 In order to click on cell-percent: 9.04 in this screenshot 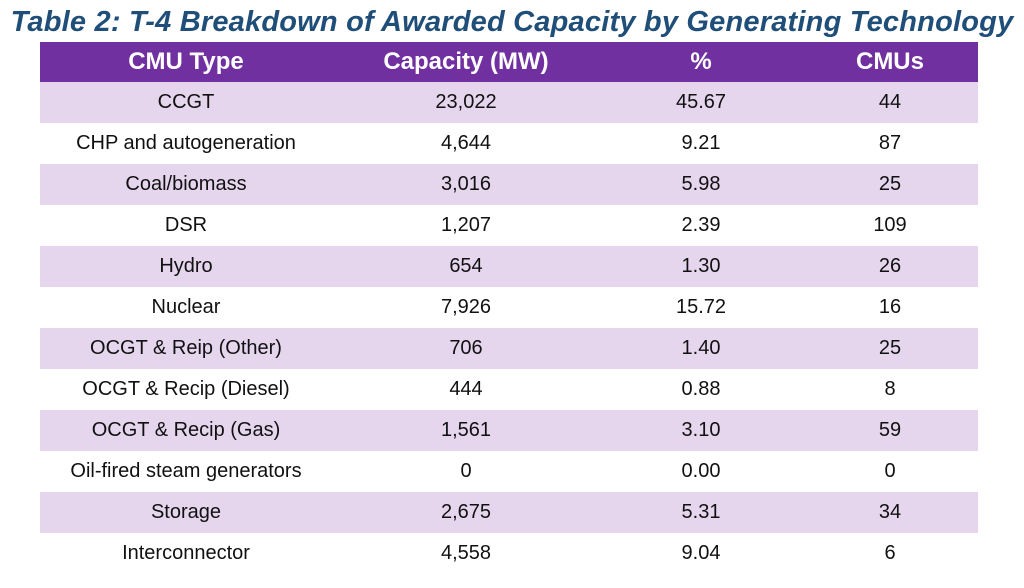, I will do `click(701, 553)`.